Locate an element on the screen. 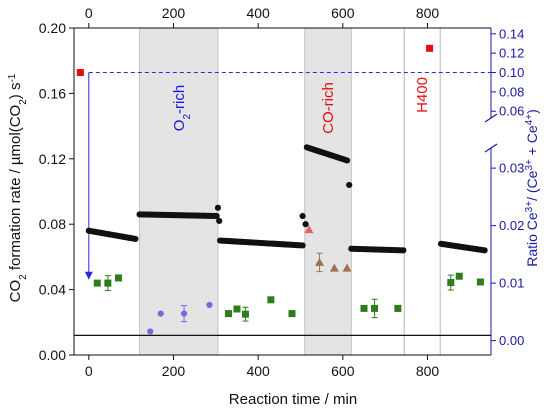 This screenshot has height=414, width=550. x-top-tick-label-1: 200 is located at coordinates (174, 13).